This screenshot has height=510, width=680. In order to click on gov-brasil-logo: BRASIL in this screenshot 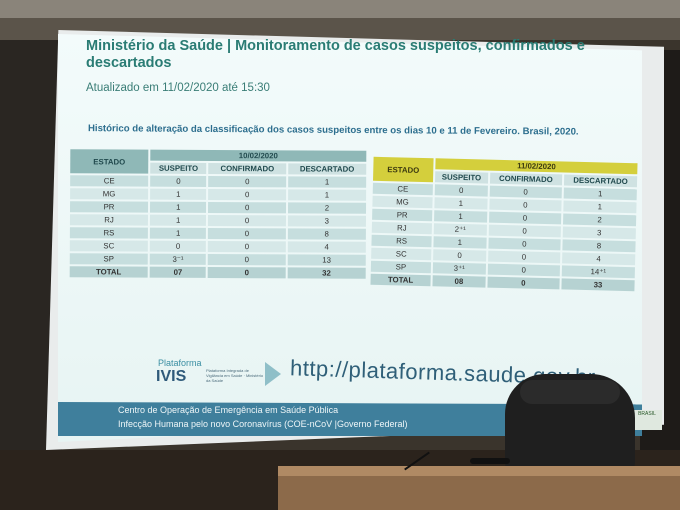, I will do `click(647, 420)`.